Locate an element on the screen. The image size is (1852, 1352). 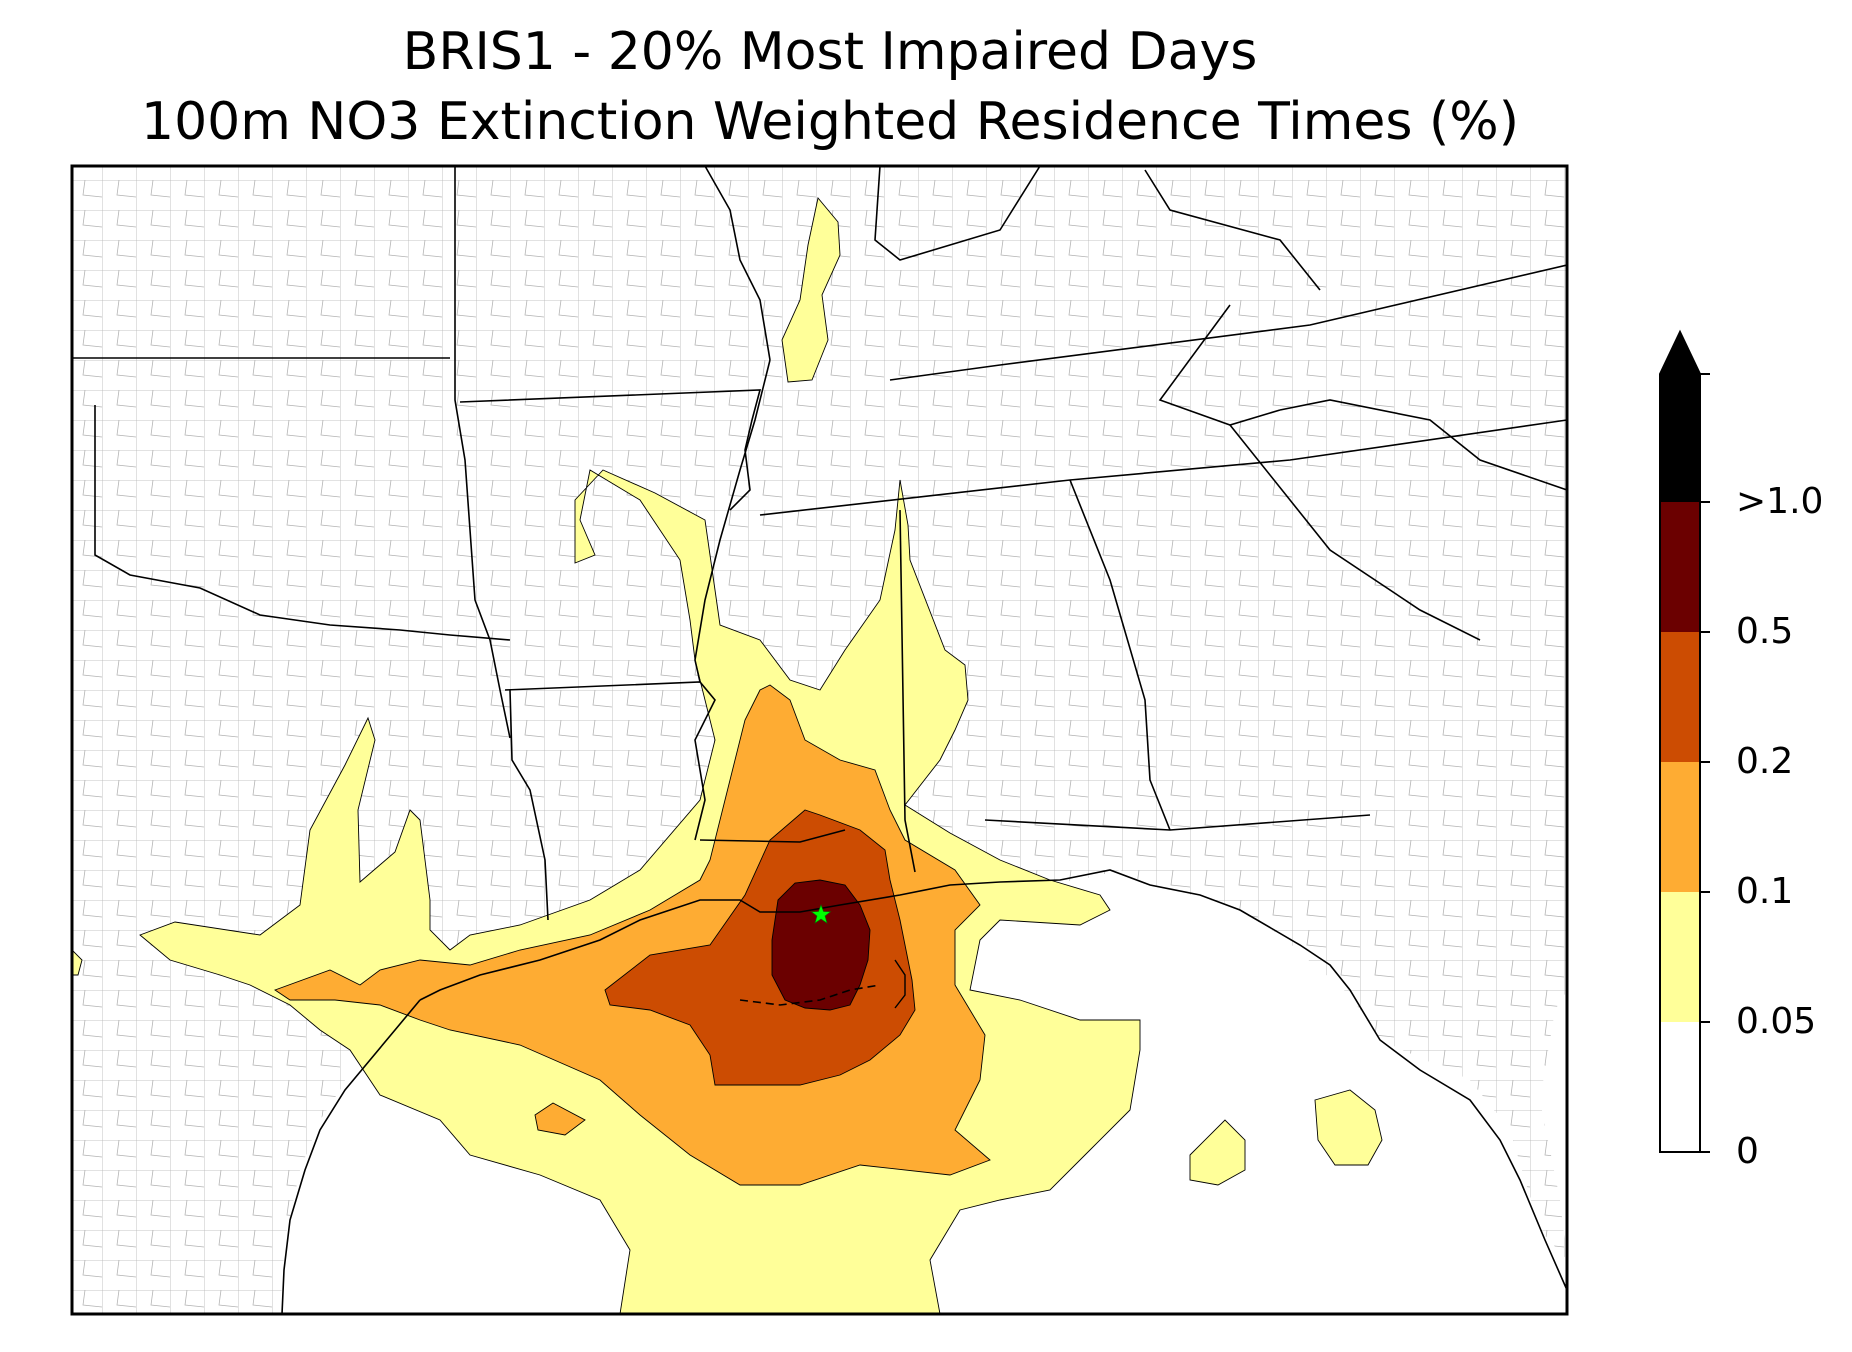
colorbar-extend-band is located at coordinates (1680, 438).